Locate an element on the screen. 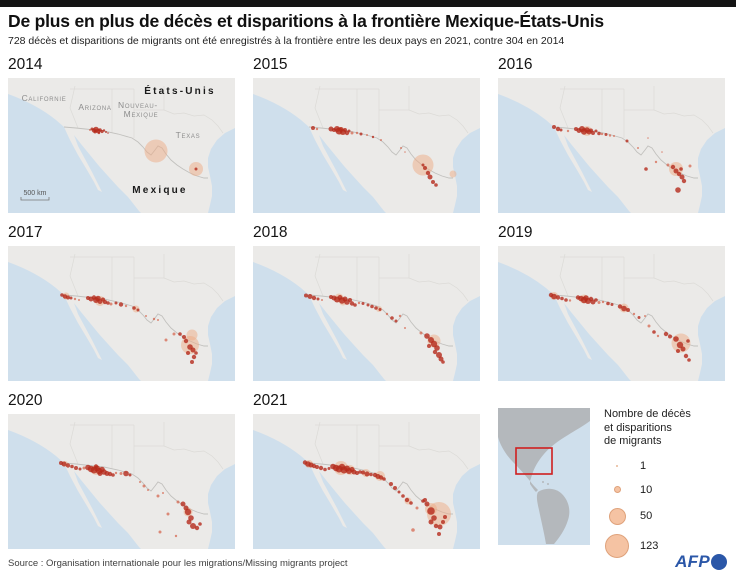 The width and height of the screenshot is (736, 576). label-texas: Texas is located at coordinates (188, 135).